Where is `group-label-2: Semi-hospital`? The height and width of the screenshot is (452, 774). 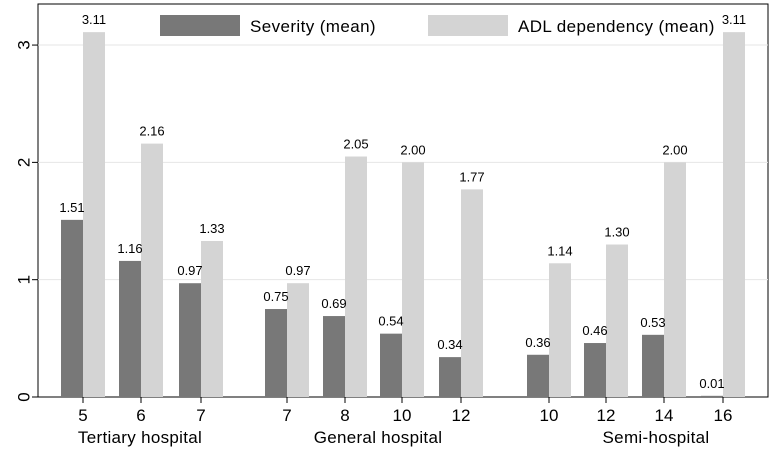
group-label-2: Semi-hospital is located at coordinates (656, 437).